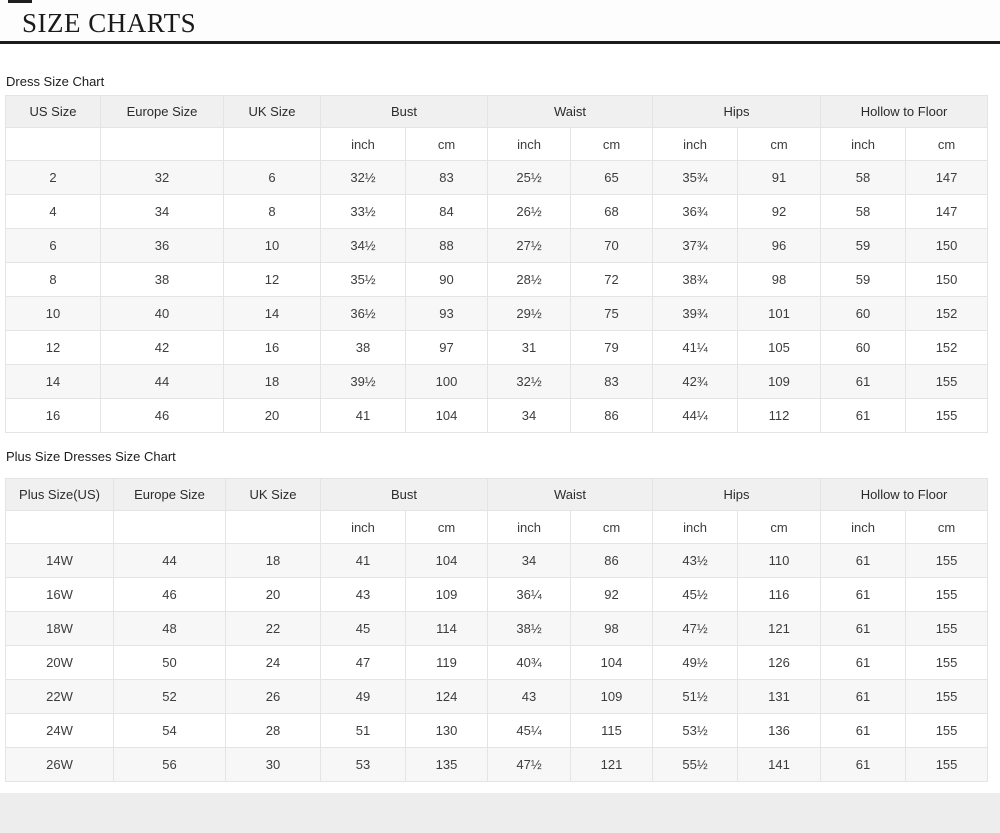  Describe the element at coordinates (162, 347) in the screenshot. I see `table-cell: 42` at that location.